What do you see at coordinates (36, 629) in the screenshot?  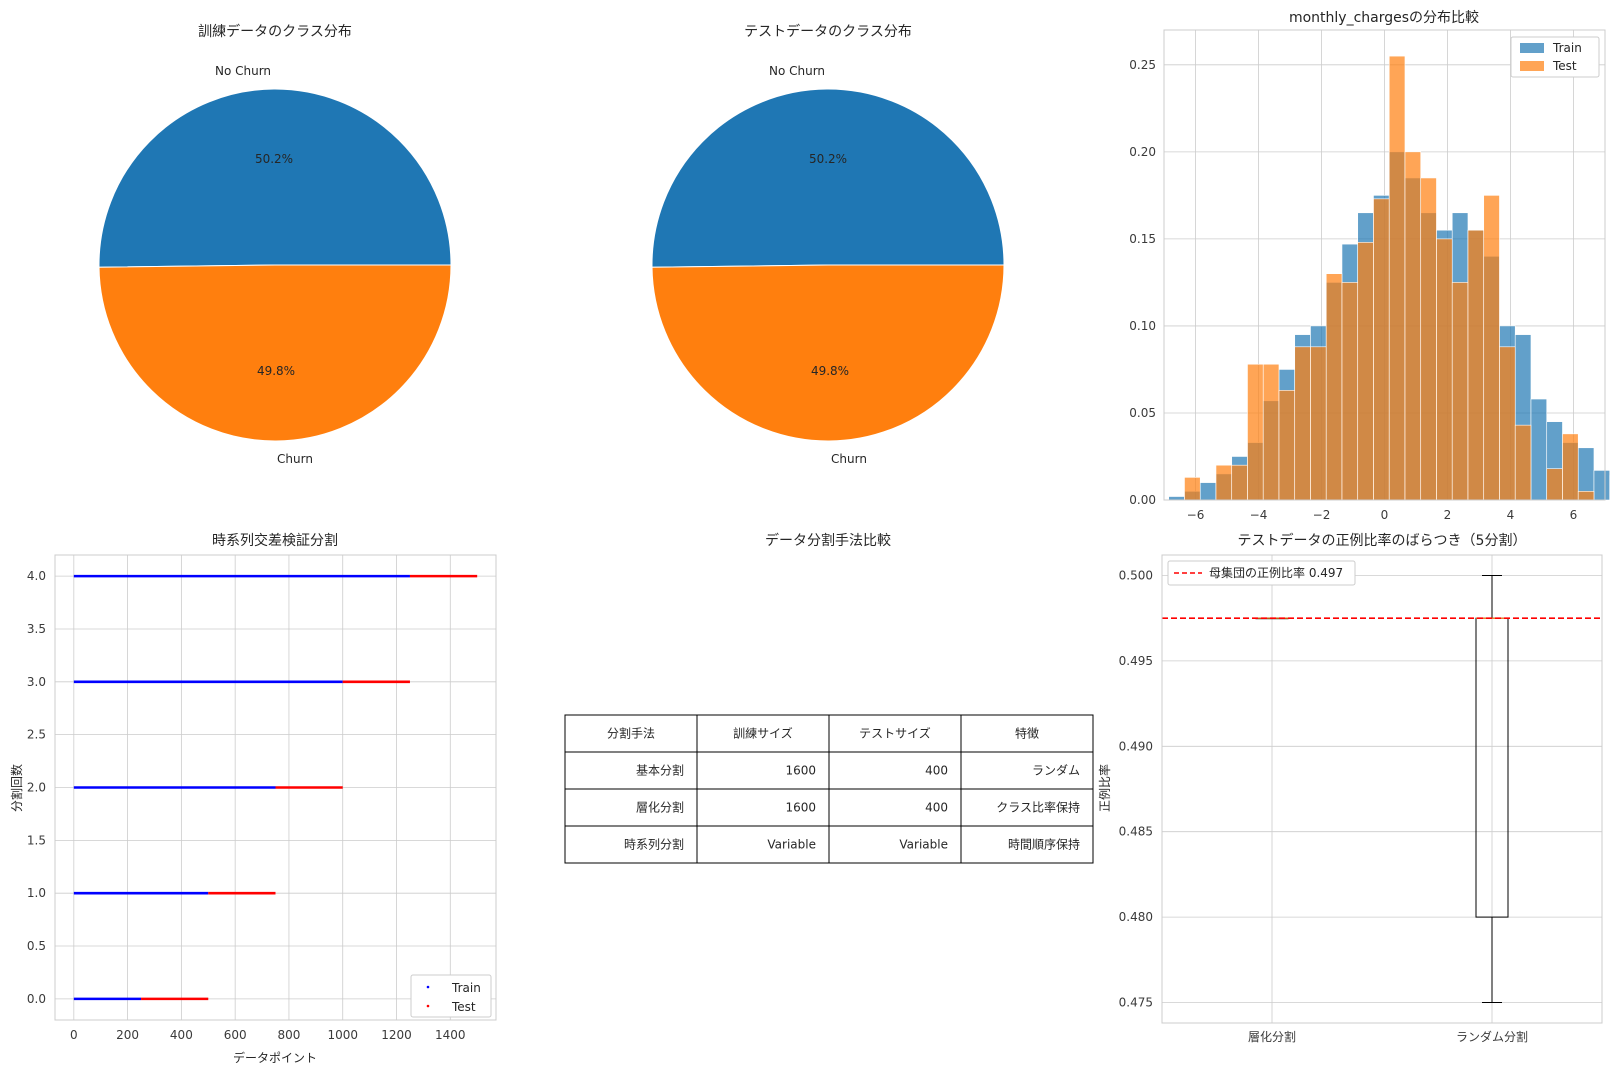 I see `ts-ytick: 3.5` at bounding box center [36, 629].